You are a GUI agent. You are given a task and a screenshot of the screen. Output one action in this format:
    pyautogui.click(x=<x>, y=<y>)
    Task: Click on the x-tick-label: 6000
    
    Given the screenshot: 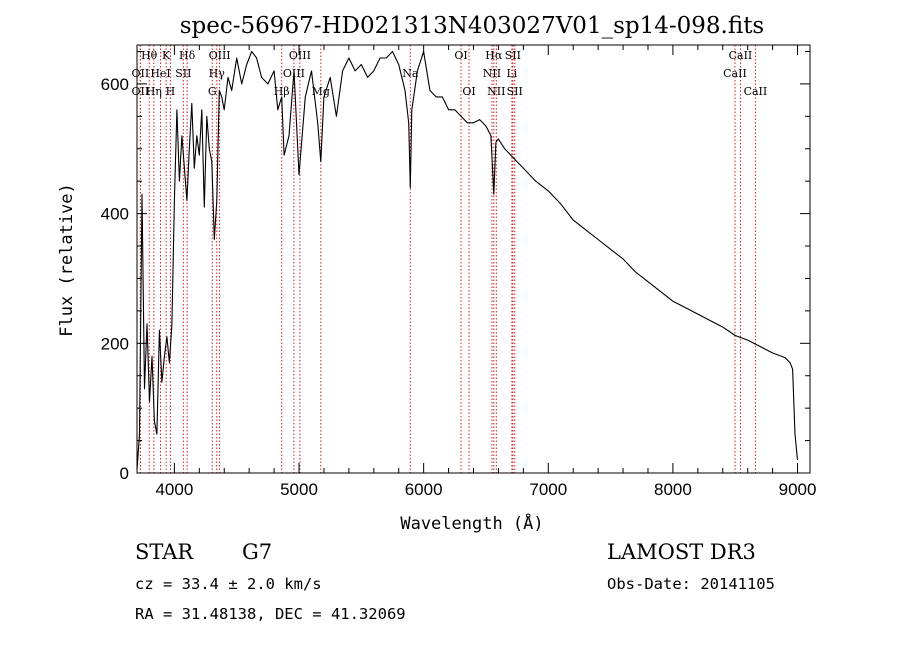 What is the action you would take?
    pyautogui.click(x=424, y=489)
    